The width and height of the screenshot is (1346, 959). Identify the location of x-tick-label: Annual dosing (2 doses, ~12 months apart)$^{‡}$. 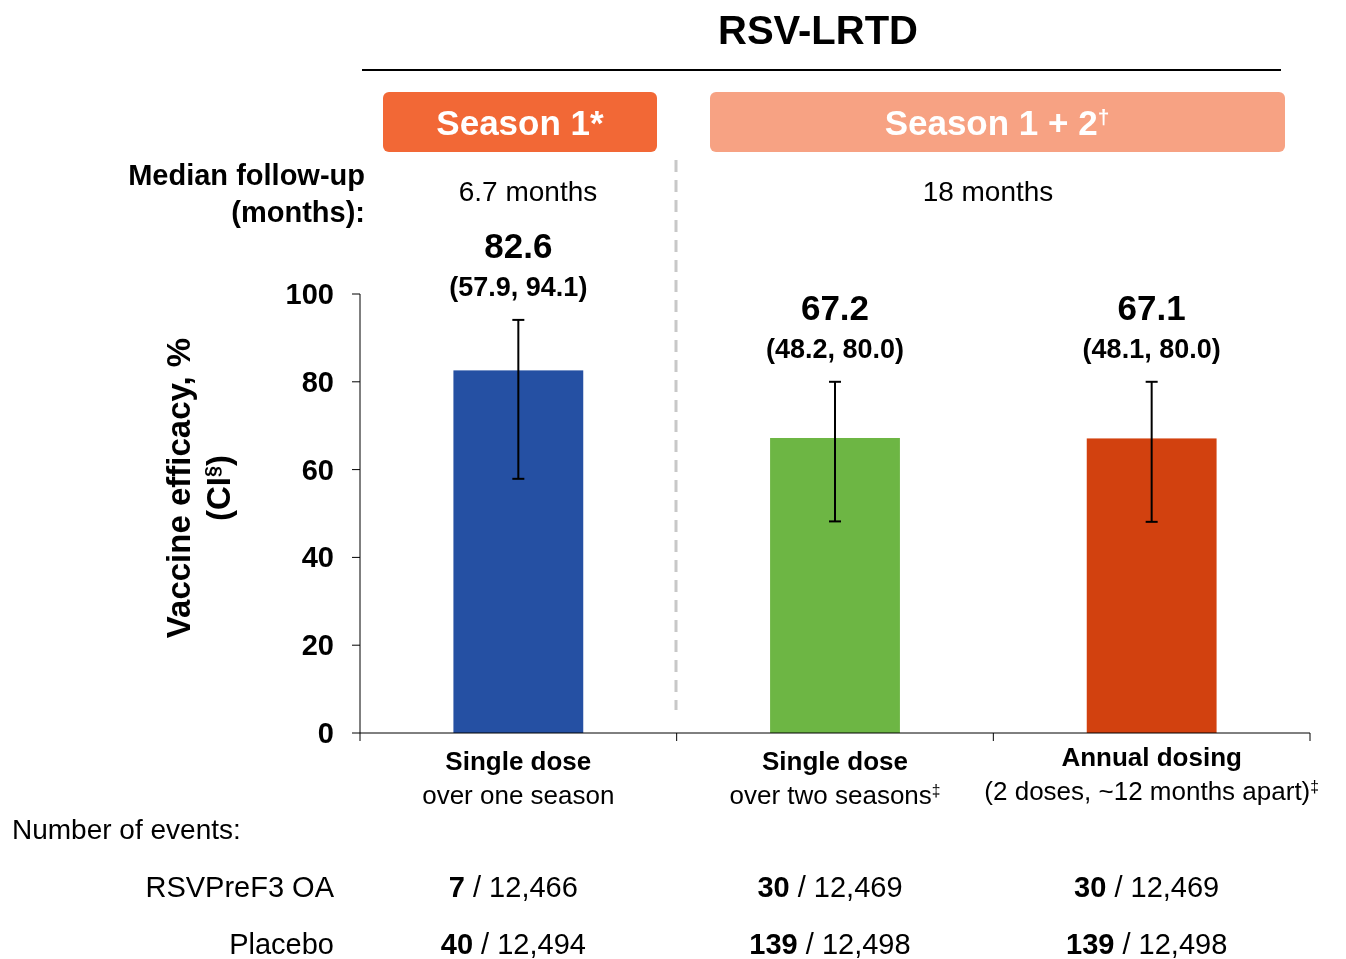
(1151, 774).